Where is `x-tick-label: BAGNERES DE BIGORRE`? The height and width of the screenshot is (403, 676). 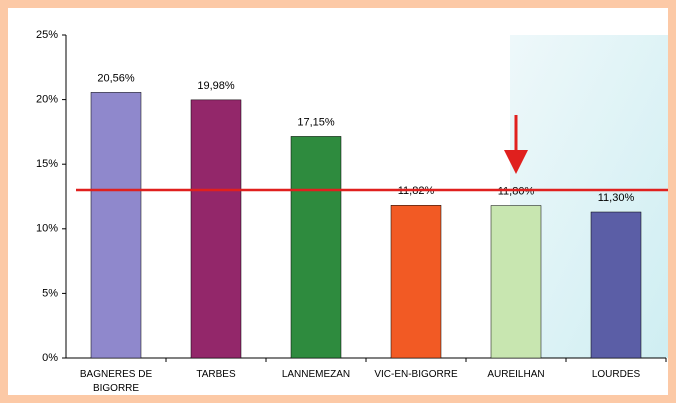
x-tick-label: BAGNERES DE BIGORRE is located at coordinates (116, 381).